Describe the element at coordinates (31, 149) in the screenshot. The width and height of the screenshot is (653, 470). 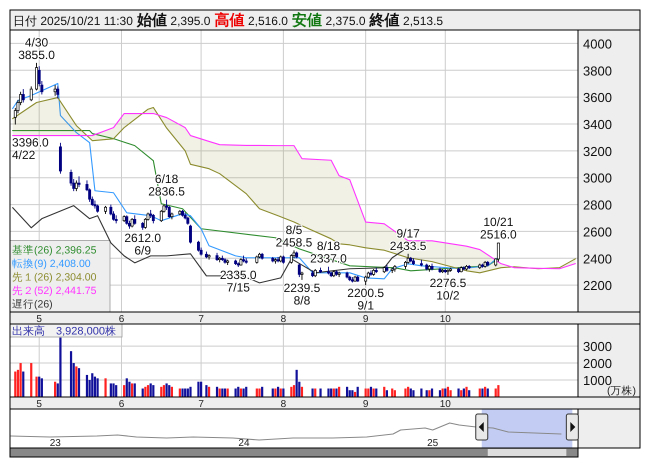
I see `annotation: 3396.0 4/22` at that location.